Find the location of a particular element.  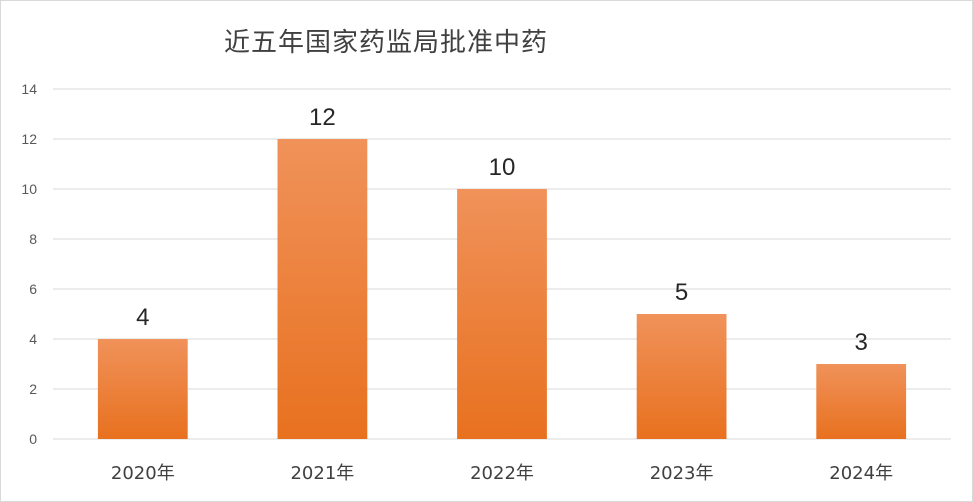

y-tick-label: 12 is located at coordinates (29, 139).